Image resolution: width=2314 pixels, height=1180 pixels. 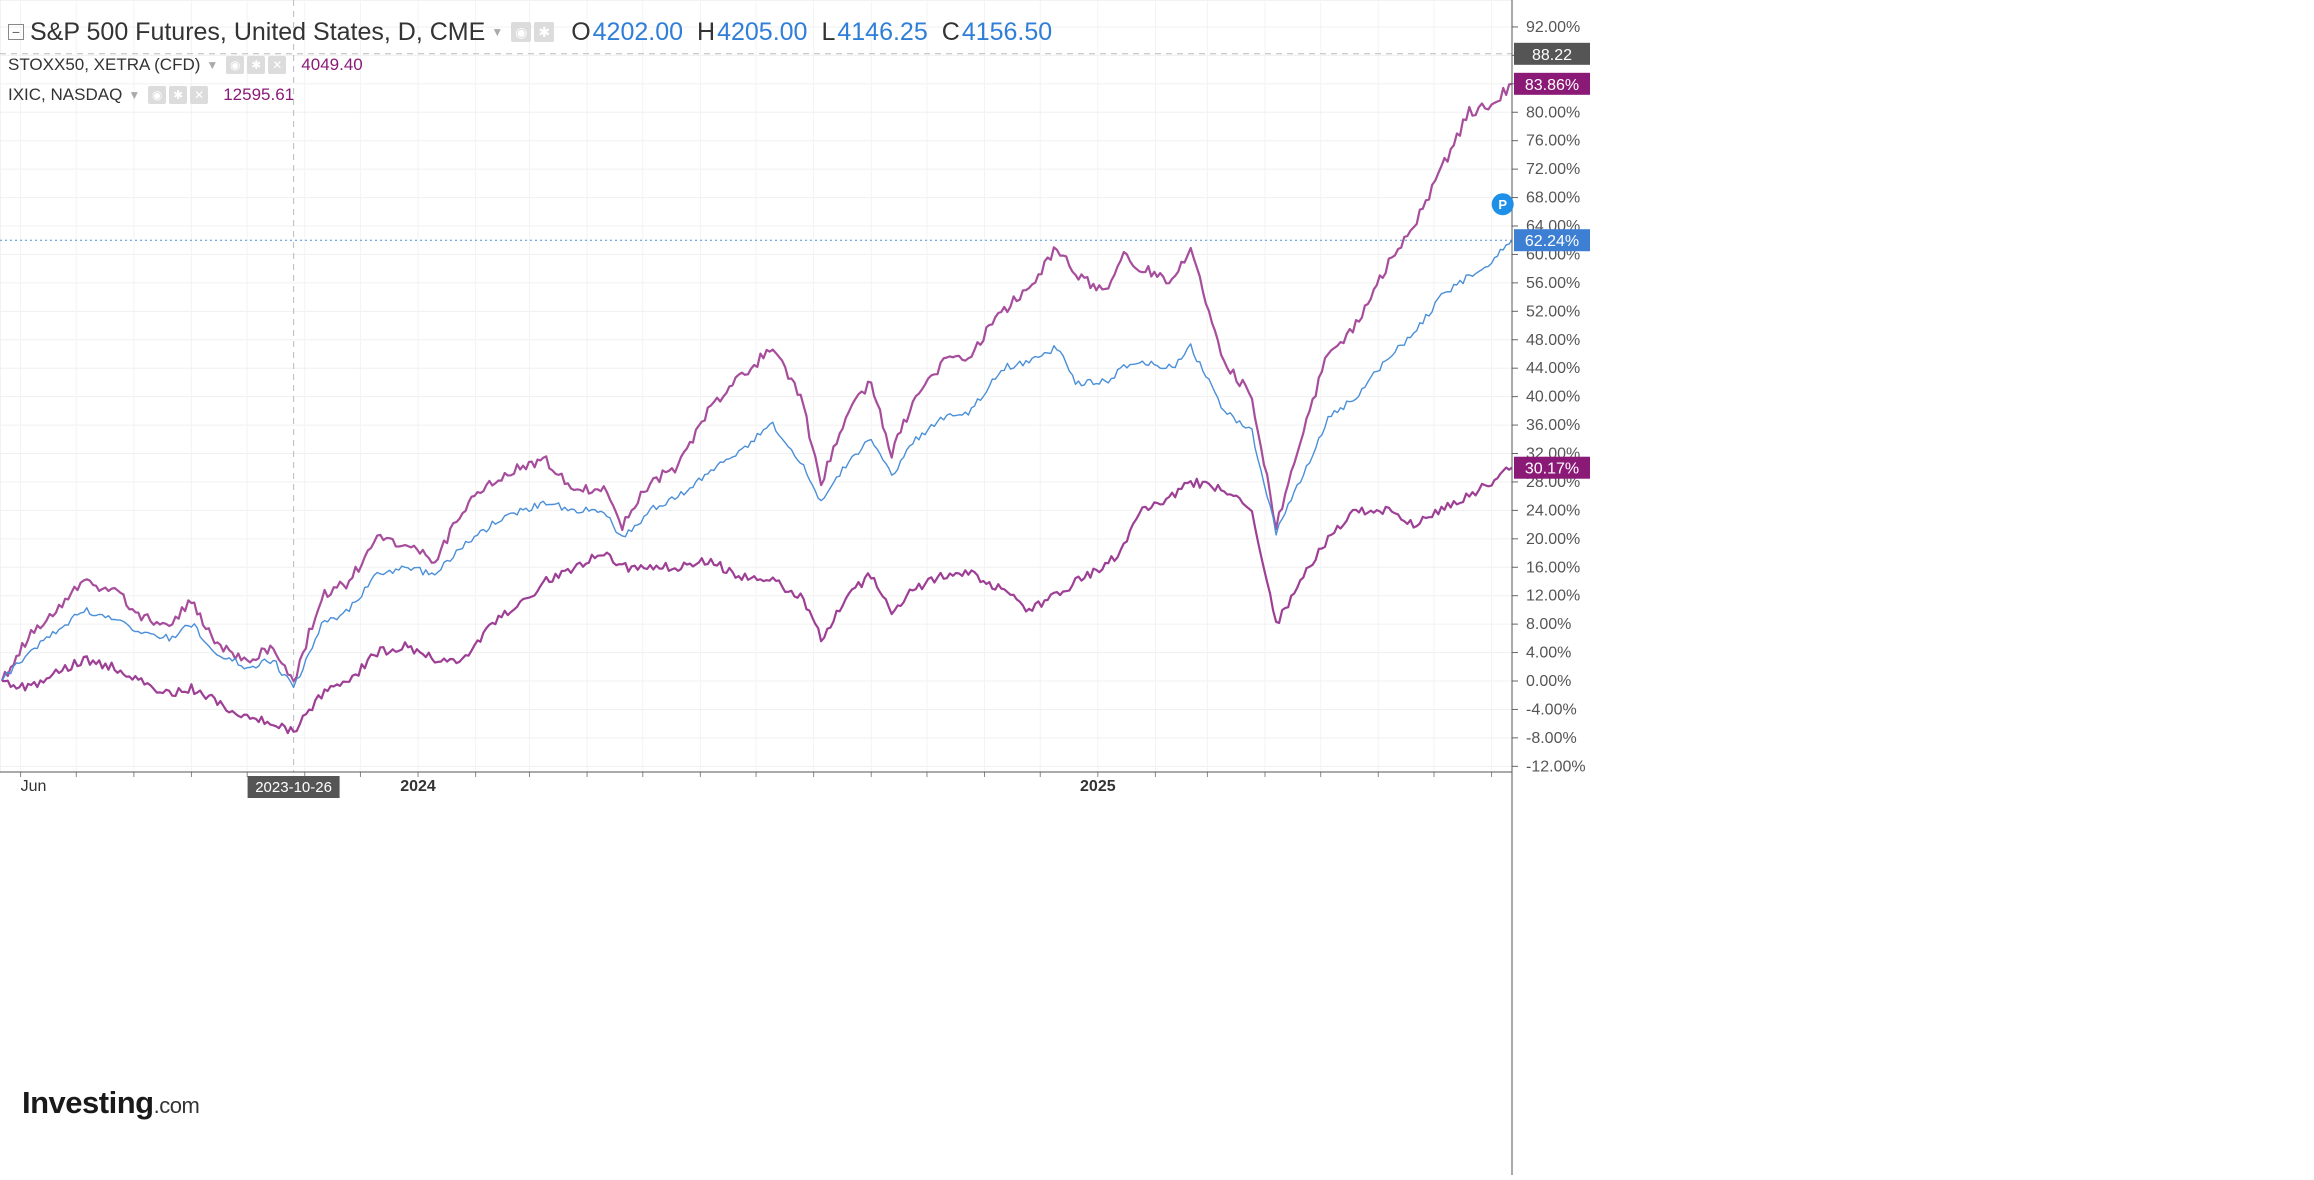 What do you see at coordinates (1553, 368) in the screenshot?
I see `y-tick-label: 44.00%` at bounding box center [1553, 368].